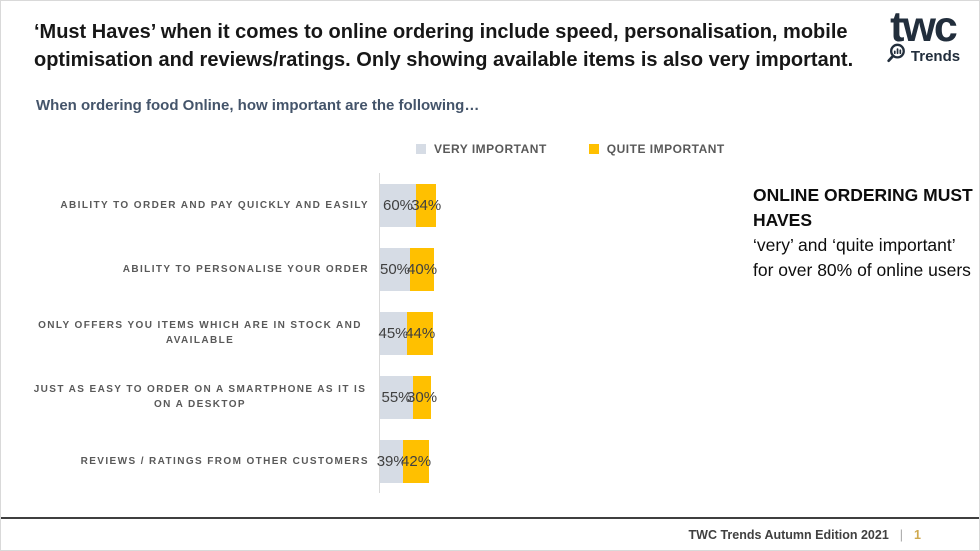  I want to click on bar-segment-very-important: 45%, so click(393, 333).